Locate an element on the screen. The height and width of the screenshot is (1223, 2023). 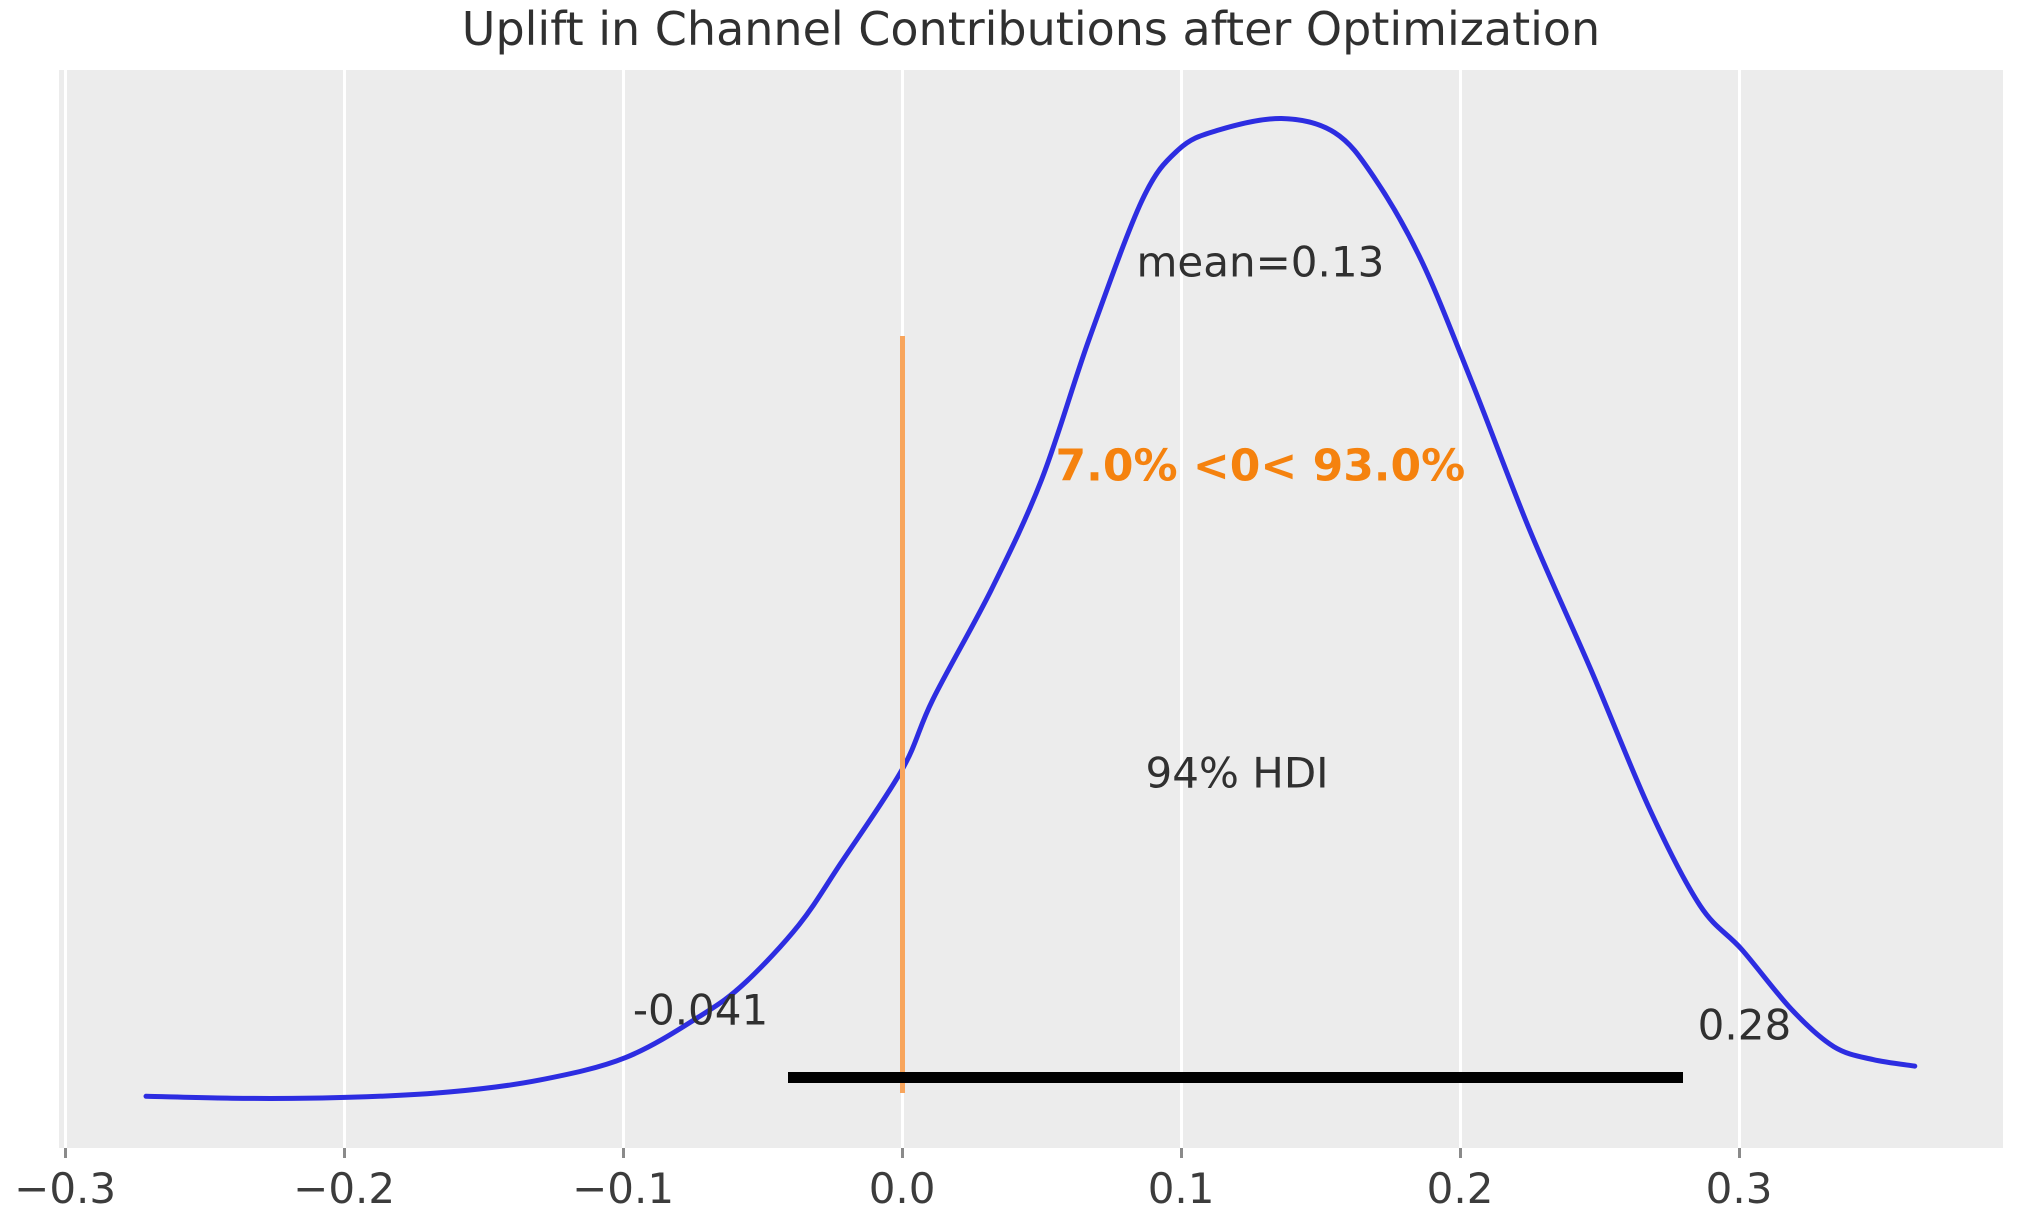
hdi-interval-bar is located at coordinates (1235, 1077).